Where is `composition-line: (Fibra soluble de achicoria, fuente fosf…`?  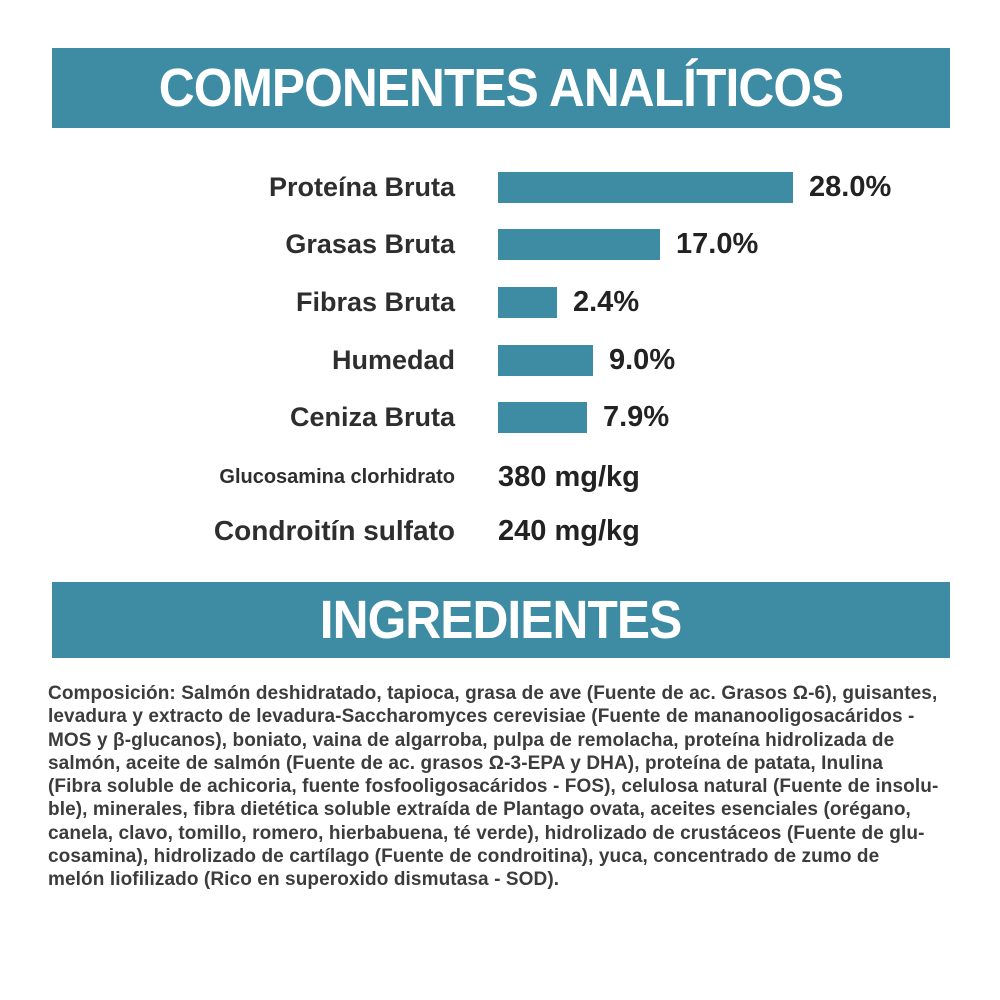 composition-line: (Fibra soluble de achicoria, fuente fosf… is located at coordinates (493, 787).